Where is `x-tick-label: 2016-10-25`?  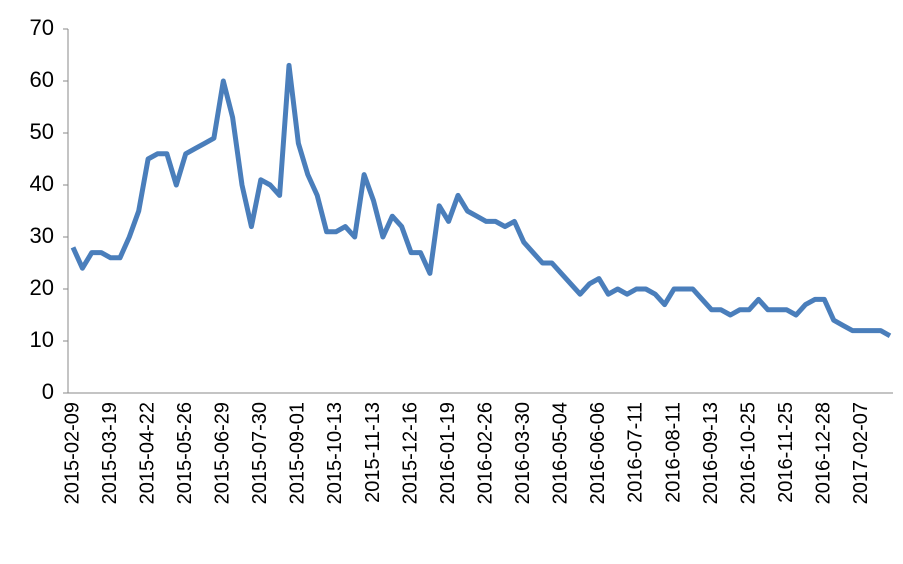
x-tick-label: 2016-10-25 is located at coordinates (748, 453).